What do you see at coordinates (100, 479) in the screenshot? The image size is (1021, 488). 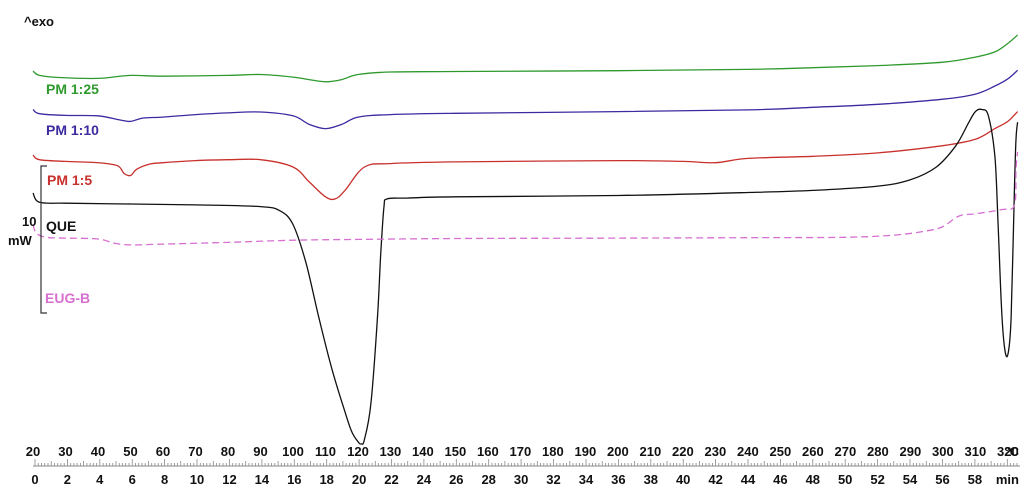 I see `time-tick-label: 4` at bounding box center [100, 479].